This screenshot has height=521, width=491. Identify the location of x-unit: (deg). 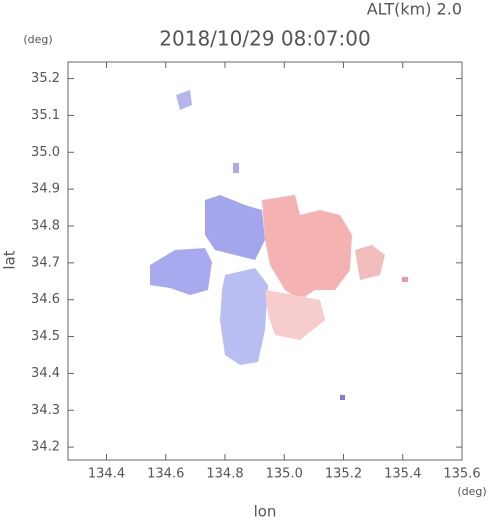
(471, 491).